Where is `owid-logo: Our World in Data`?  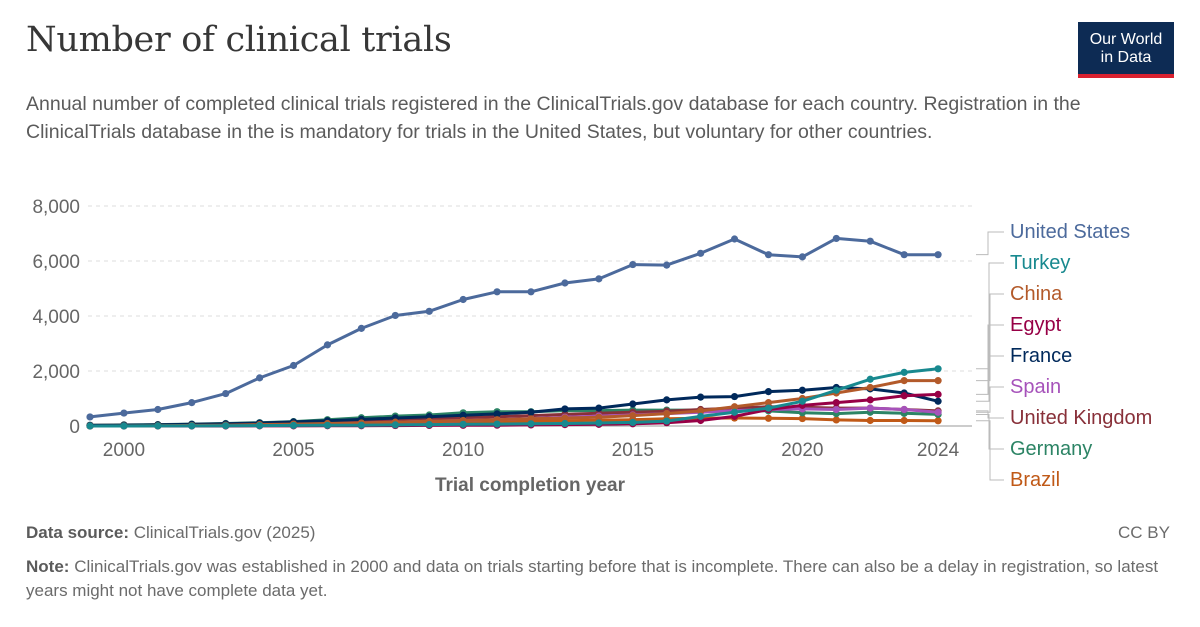
owid-logo: Our World in Data is located at coordinates (1126, 50).